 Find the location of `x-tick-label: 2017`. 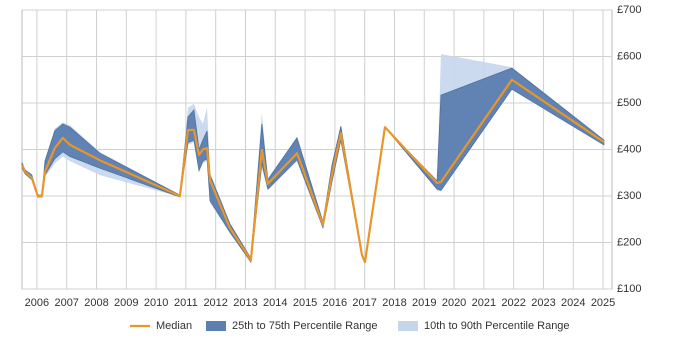

x-tick-label: 2017 is located at coordinates (364, 303).